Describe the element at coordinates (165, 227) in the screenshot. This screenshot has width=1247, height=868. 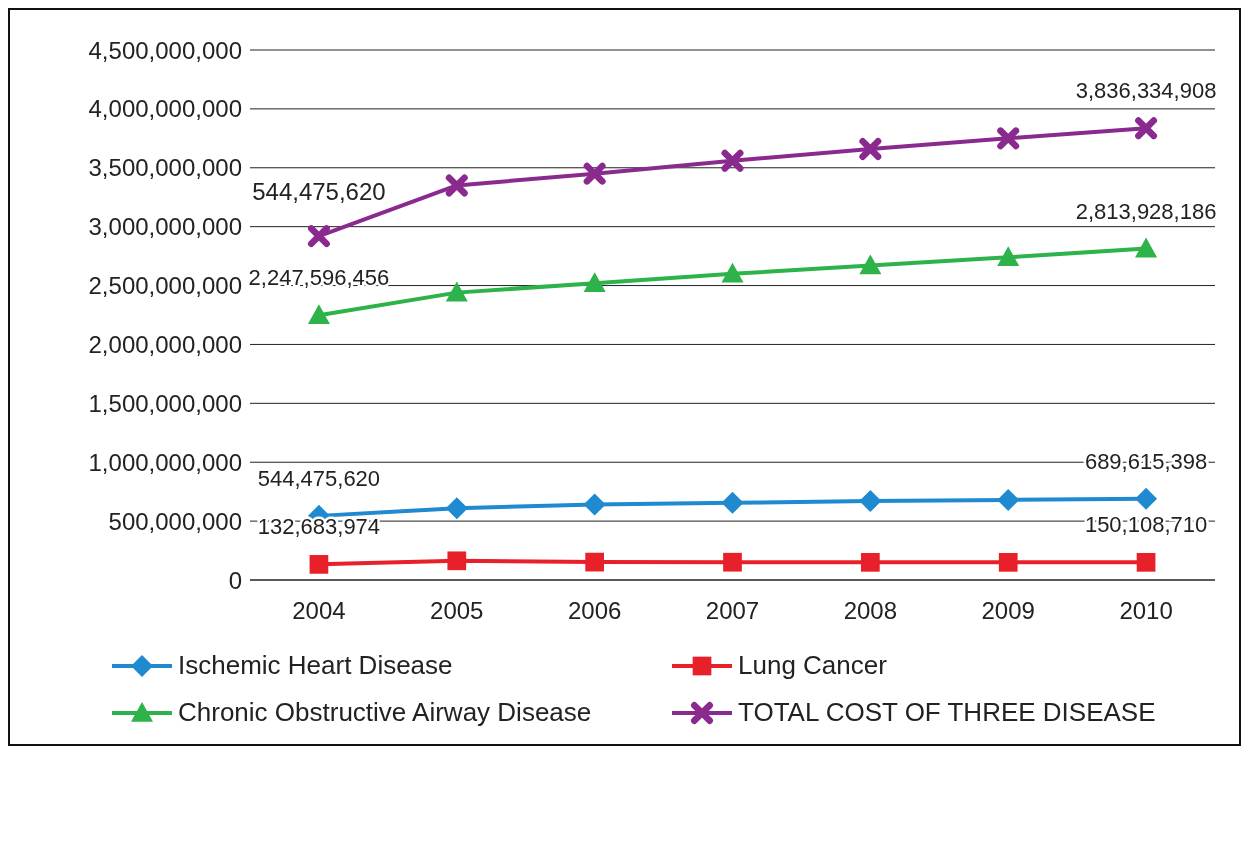
I see `y-tick-label: 3,000,000,000` at that location.